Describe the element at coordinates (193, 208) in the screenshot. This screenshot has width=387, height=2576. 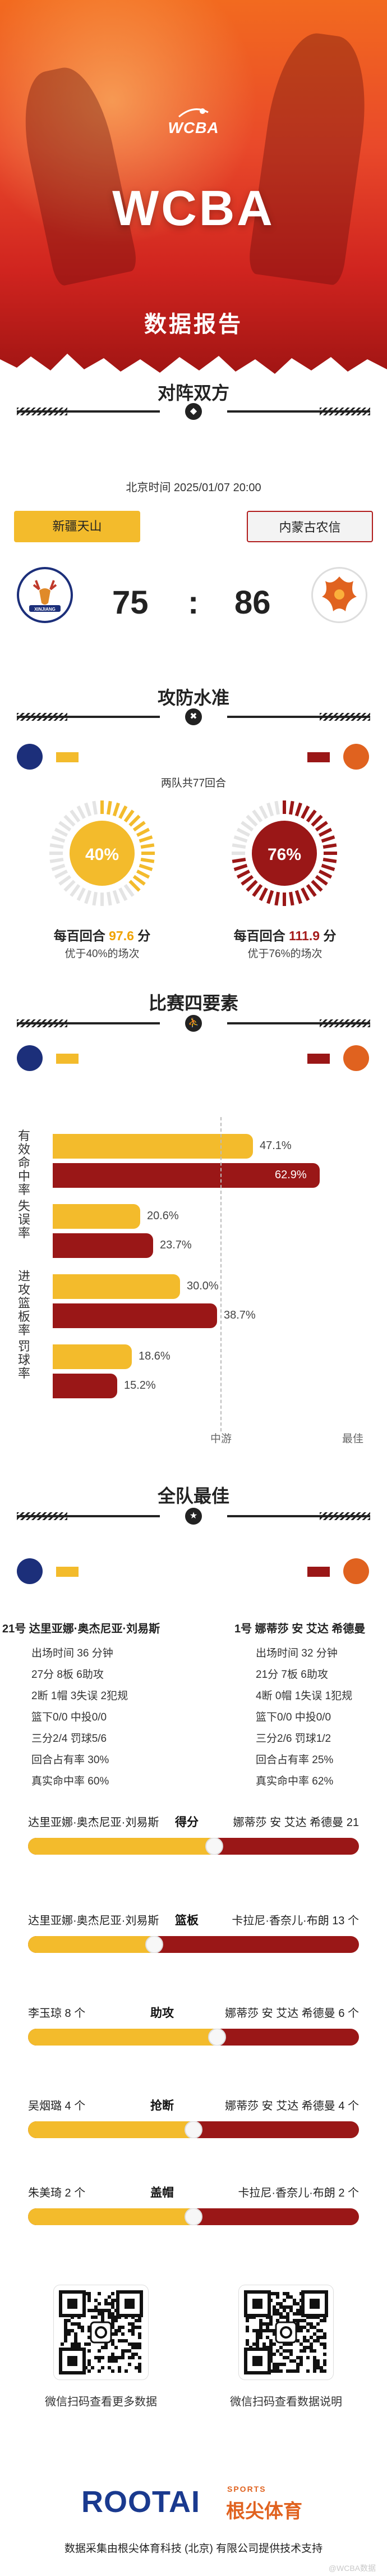
I see `page-title: WCBA` at that location.